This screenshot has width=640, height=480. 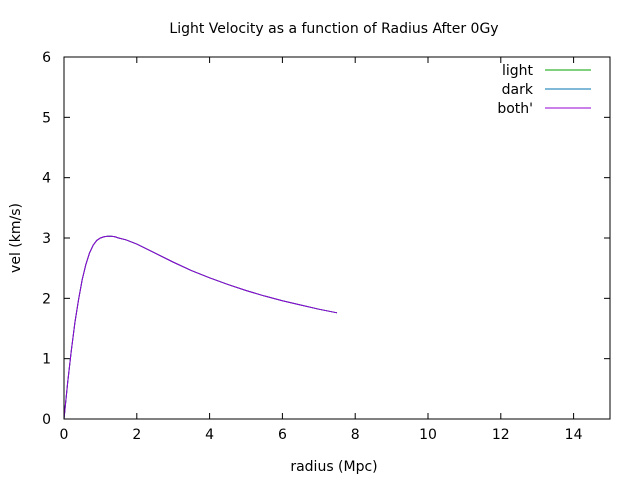 What do you see at coordinates (574, 435) in the screenshot?
I see `x-tick-label: 14` at bounding box center [574, 435].